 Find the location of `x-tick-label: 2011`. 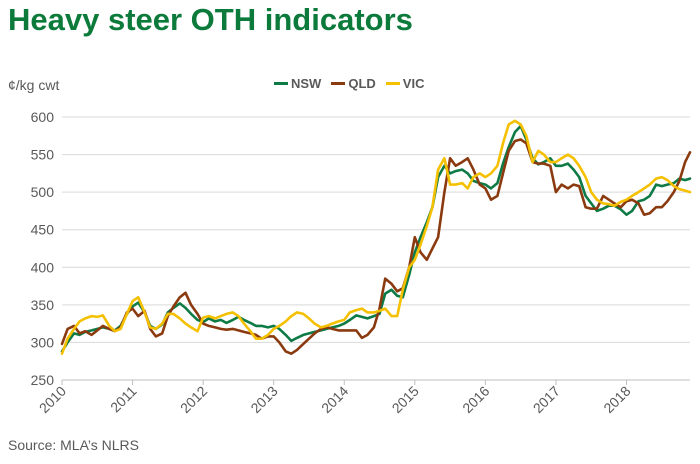

x-tick-label: 2011 is located at coordinates (123, 399).